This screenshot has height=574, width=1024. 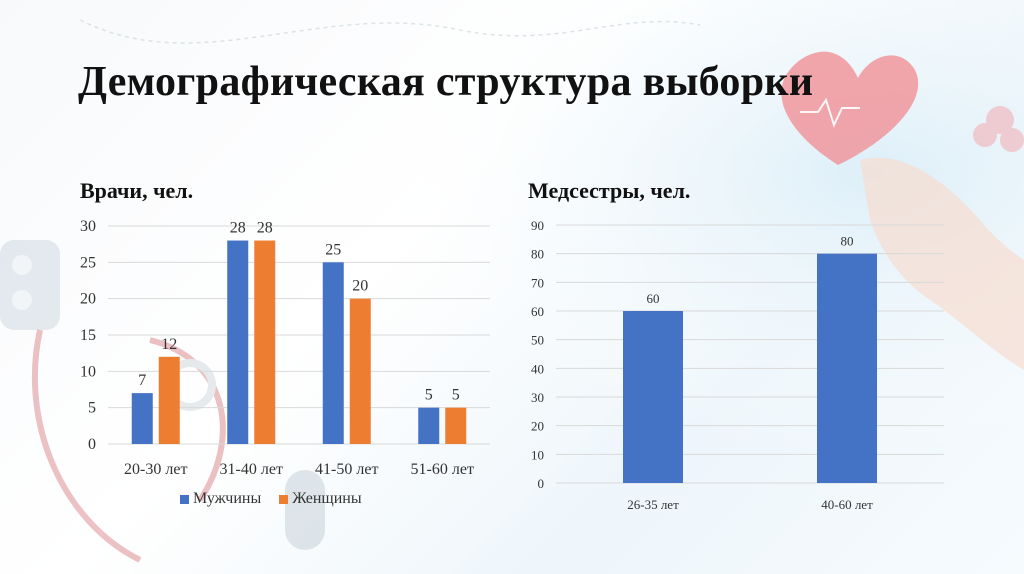 I want to click on hand-decoration, so click(x=942, y=263).